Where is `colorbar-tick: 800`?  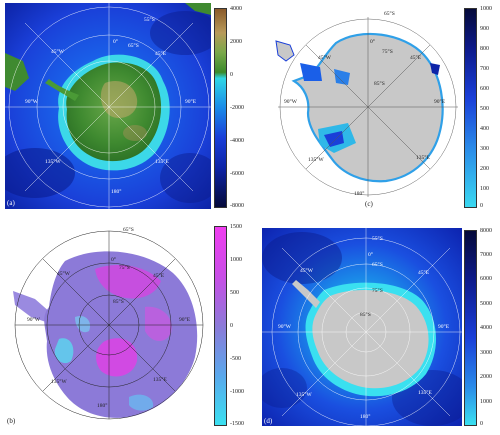 colorbar-tick: 800 is located at coordinates (484, 49).